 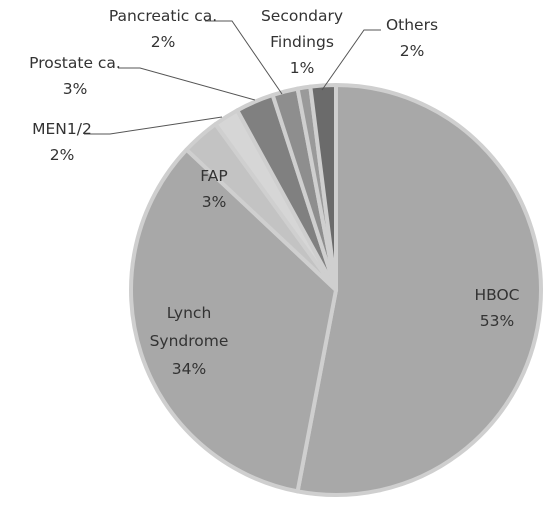 What do you see at coordinates (187, 84) in the screenshot?
I see `leader-line-prostate-ca` at bounding box center [187, 84].